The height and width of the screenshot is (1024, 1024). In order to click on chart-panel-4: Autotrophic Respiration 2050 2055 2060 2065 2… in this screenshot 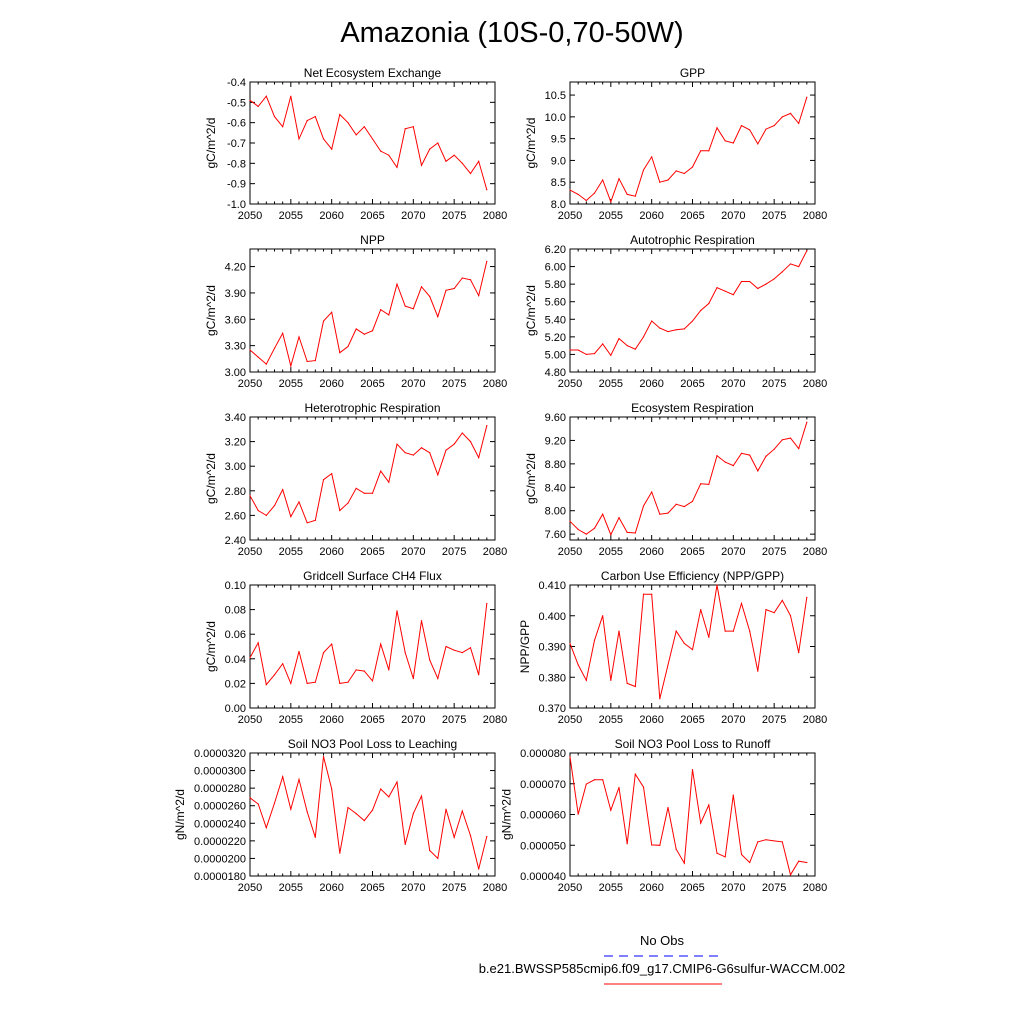, I will do `click(675, 311)`.